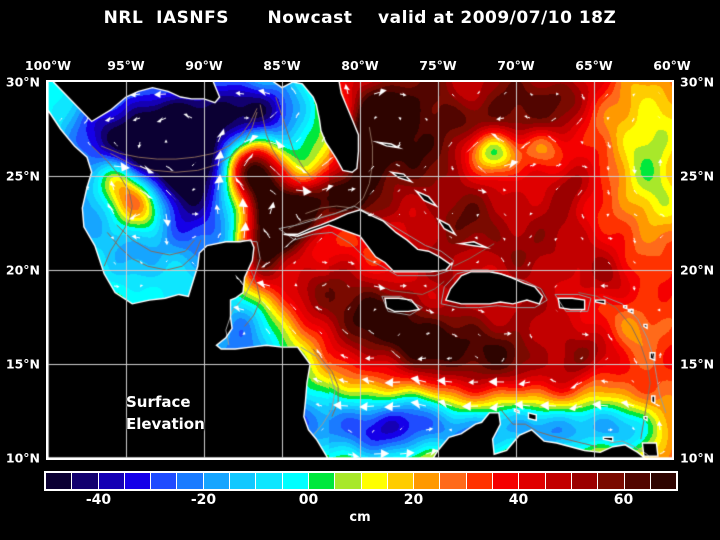 The height and width of the screenshot is (540, 720). I want to click on colorbar-tick-label: -40, so click(98, 500).